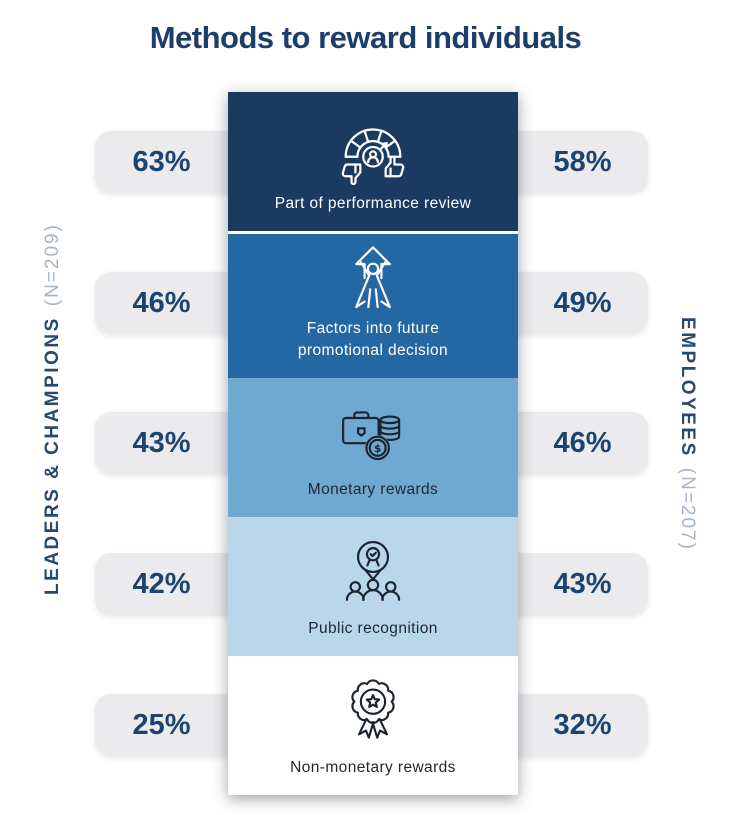 The image size is (731, 815). What do you see at coordinates (373, 142) in the screenshot?
I see `performance-gauge-icon` at bounding box center [373, 142].